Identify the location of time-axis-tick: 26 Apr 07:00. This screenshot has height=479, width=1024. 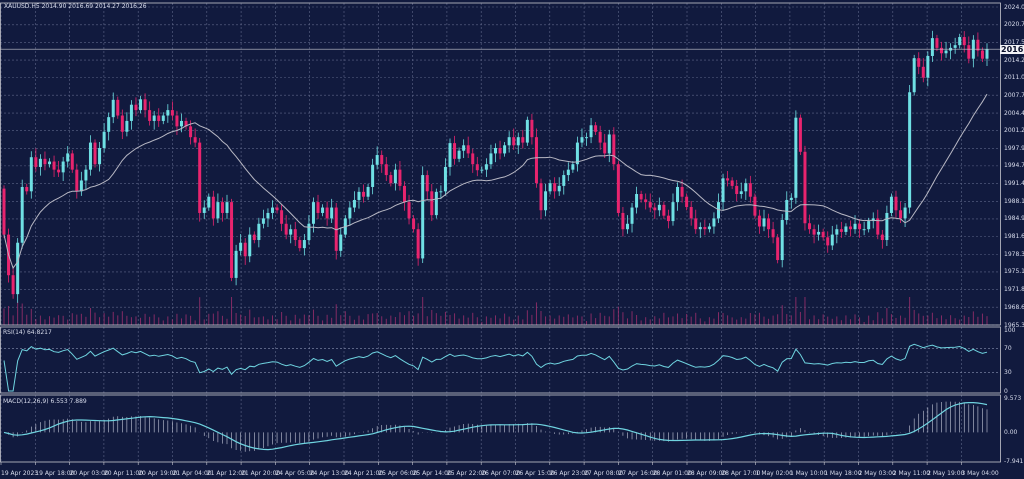
(501, 473).